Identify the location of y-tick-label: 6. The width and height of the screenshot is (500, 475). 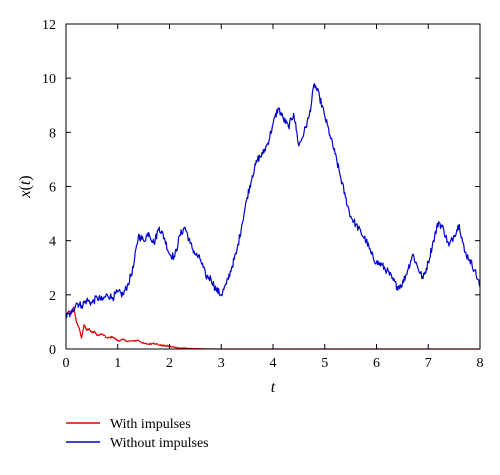
(52, 188).